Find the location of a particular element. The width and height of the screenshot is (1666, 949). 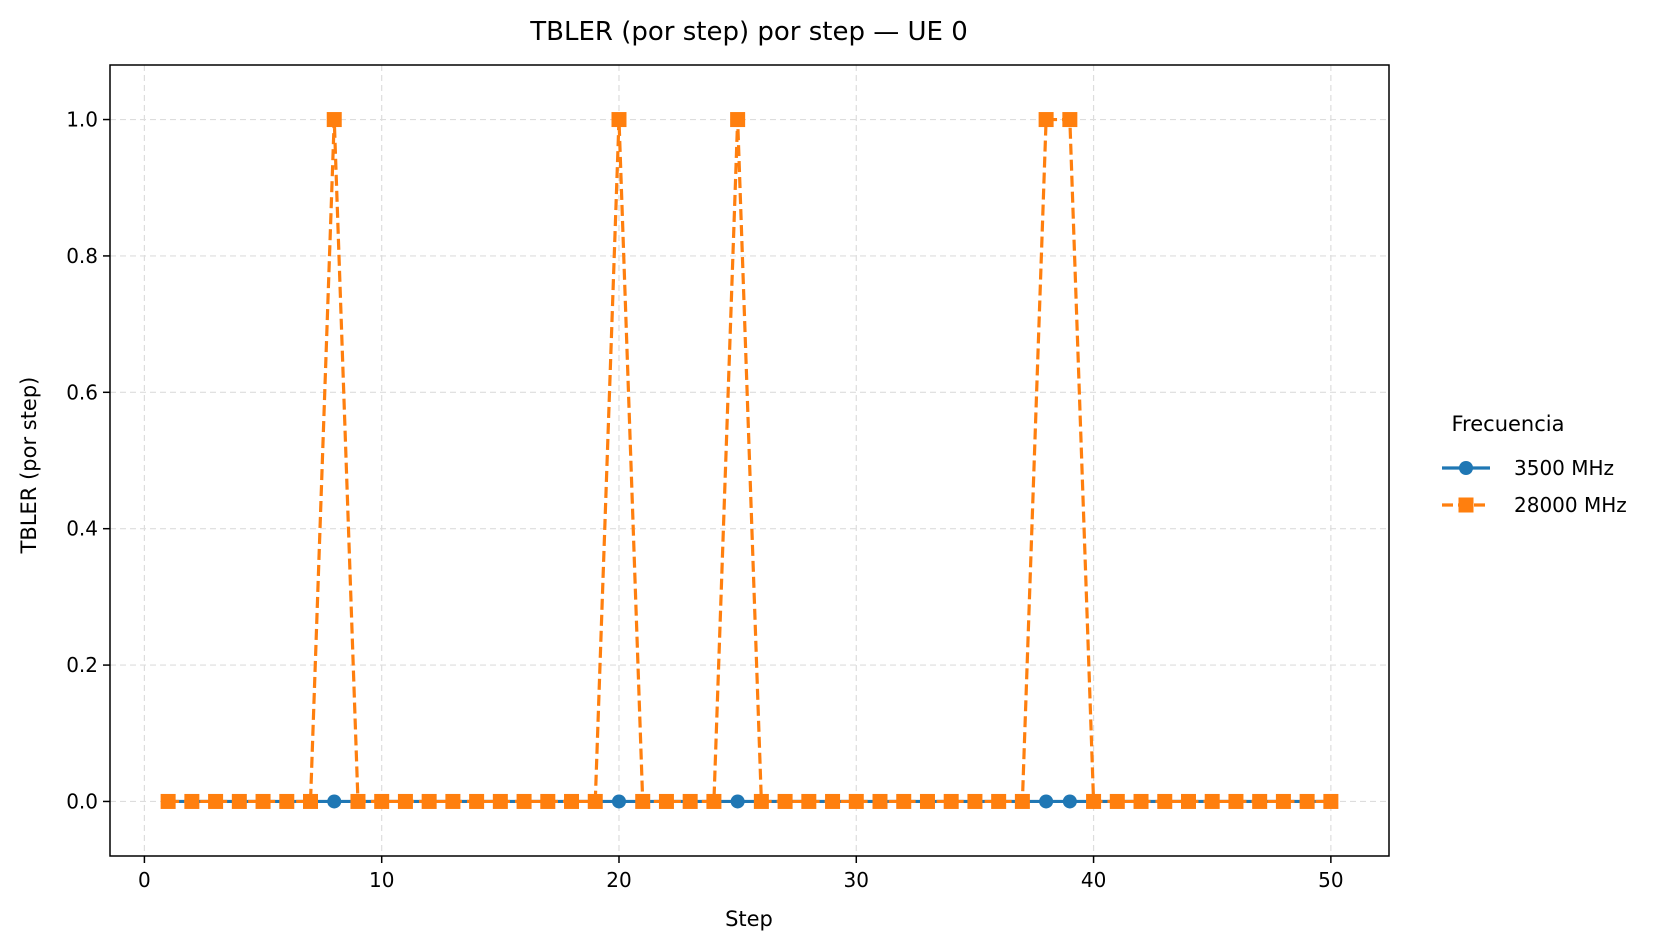

x-tick-label: 10 is located at coordinates (381, 880).